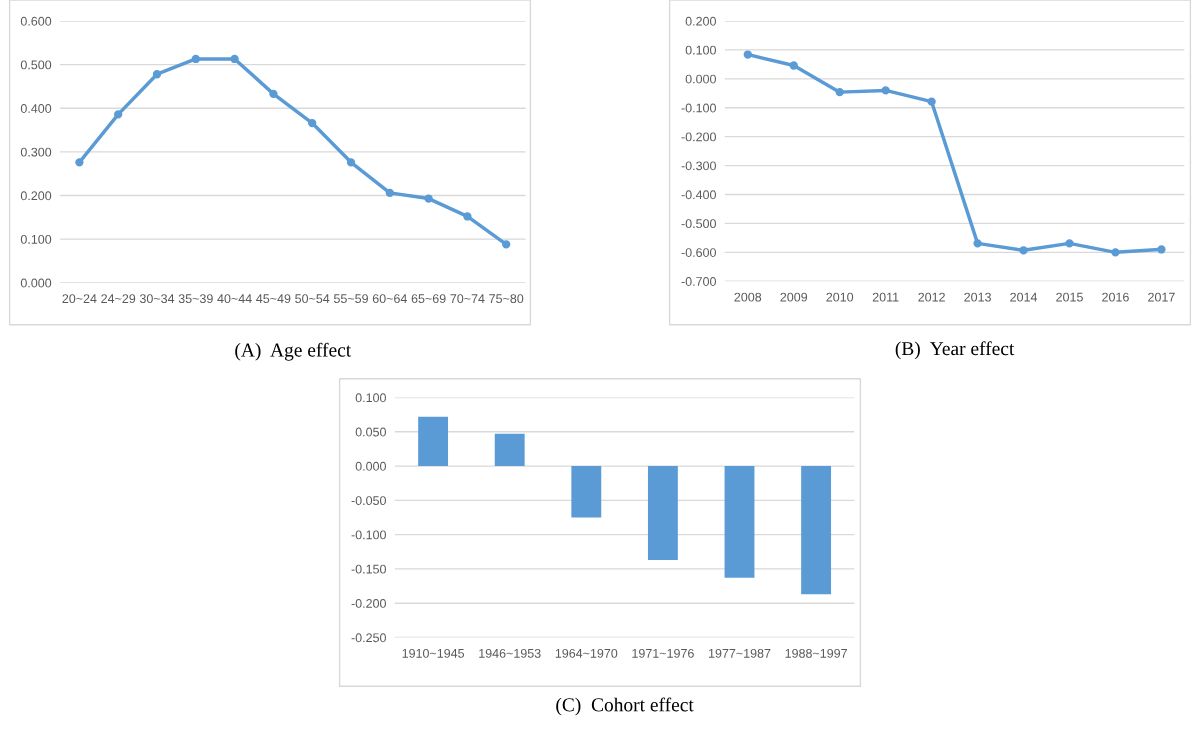  I want to click on x-tick-label: 2017, so click(1161, 297).